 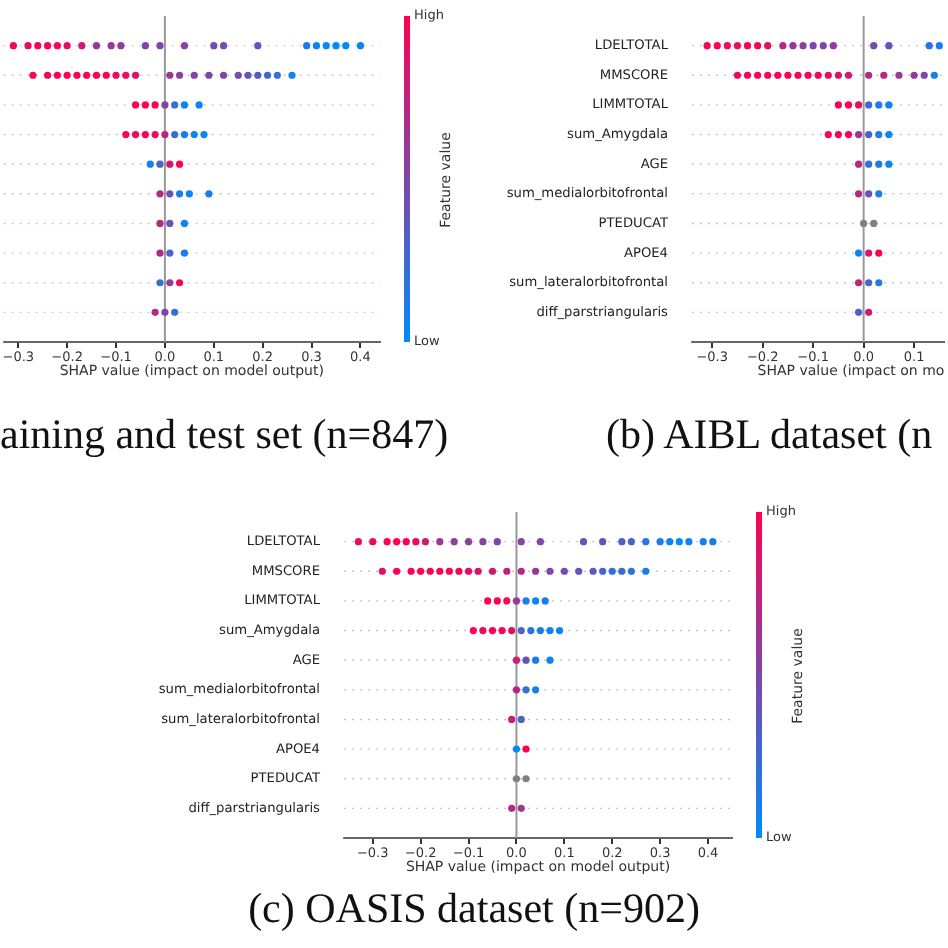 What do you see at coordinates (769, 434) in the screenshot?
I see `text: (b) AIBL dataset (n` at bounding box center [769, 434].